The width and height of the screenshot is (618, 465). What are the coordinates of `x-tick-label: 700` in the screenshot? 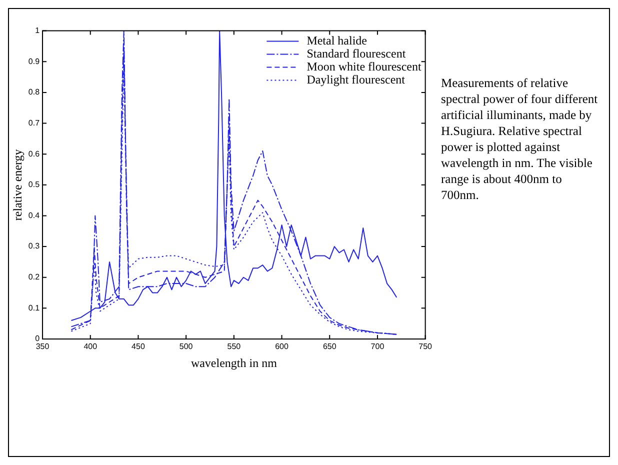 It's located at (377, 347).